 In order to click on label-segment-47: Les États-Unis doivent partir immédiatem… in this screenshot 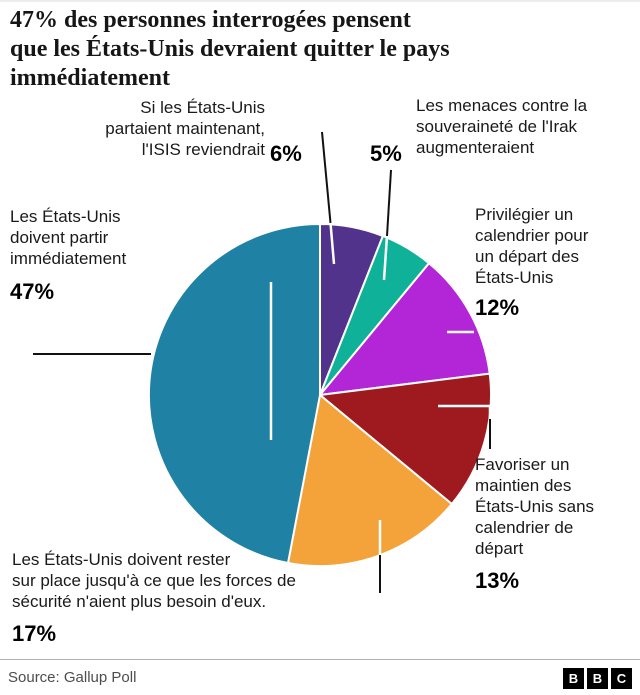, I will do `click(68, 237)`.